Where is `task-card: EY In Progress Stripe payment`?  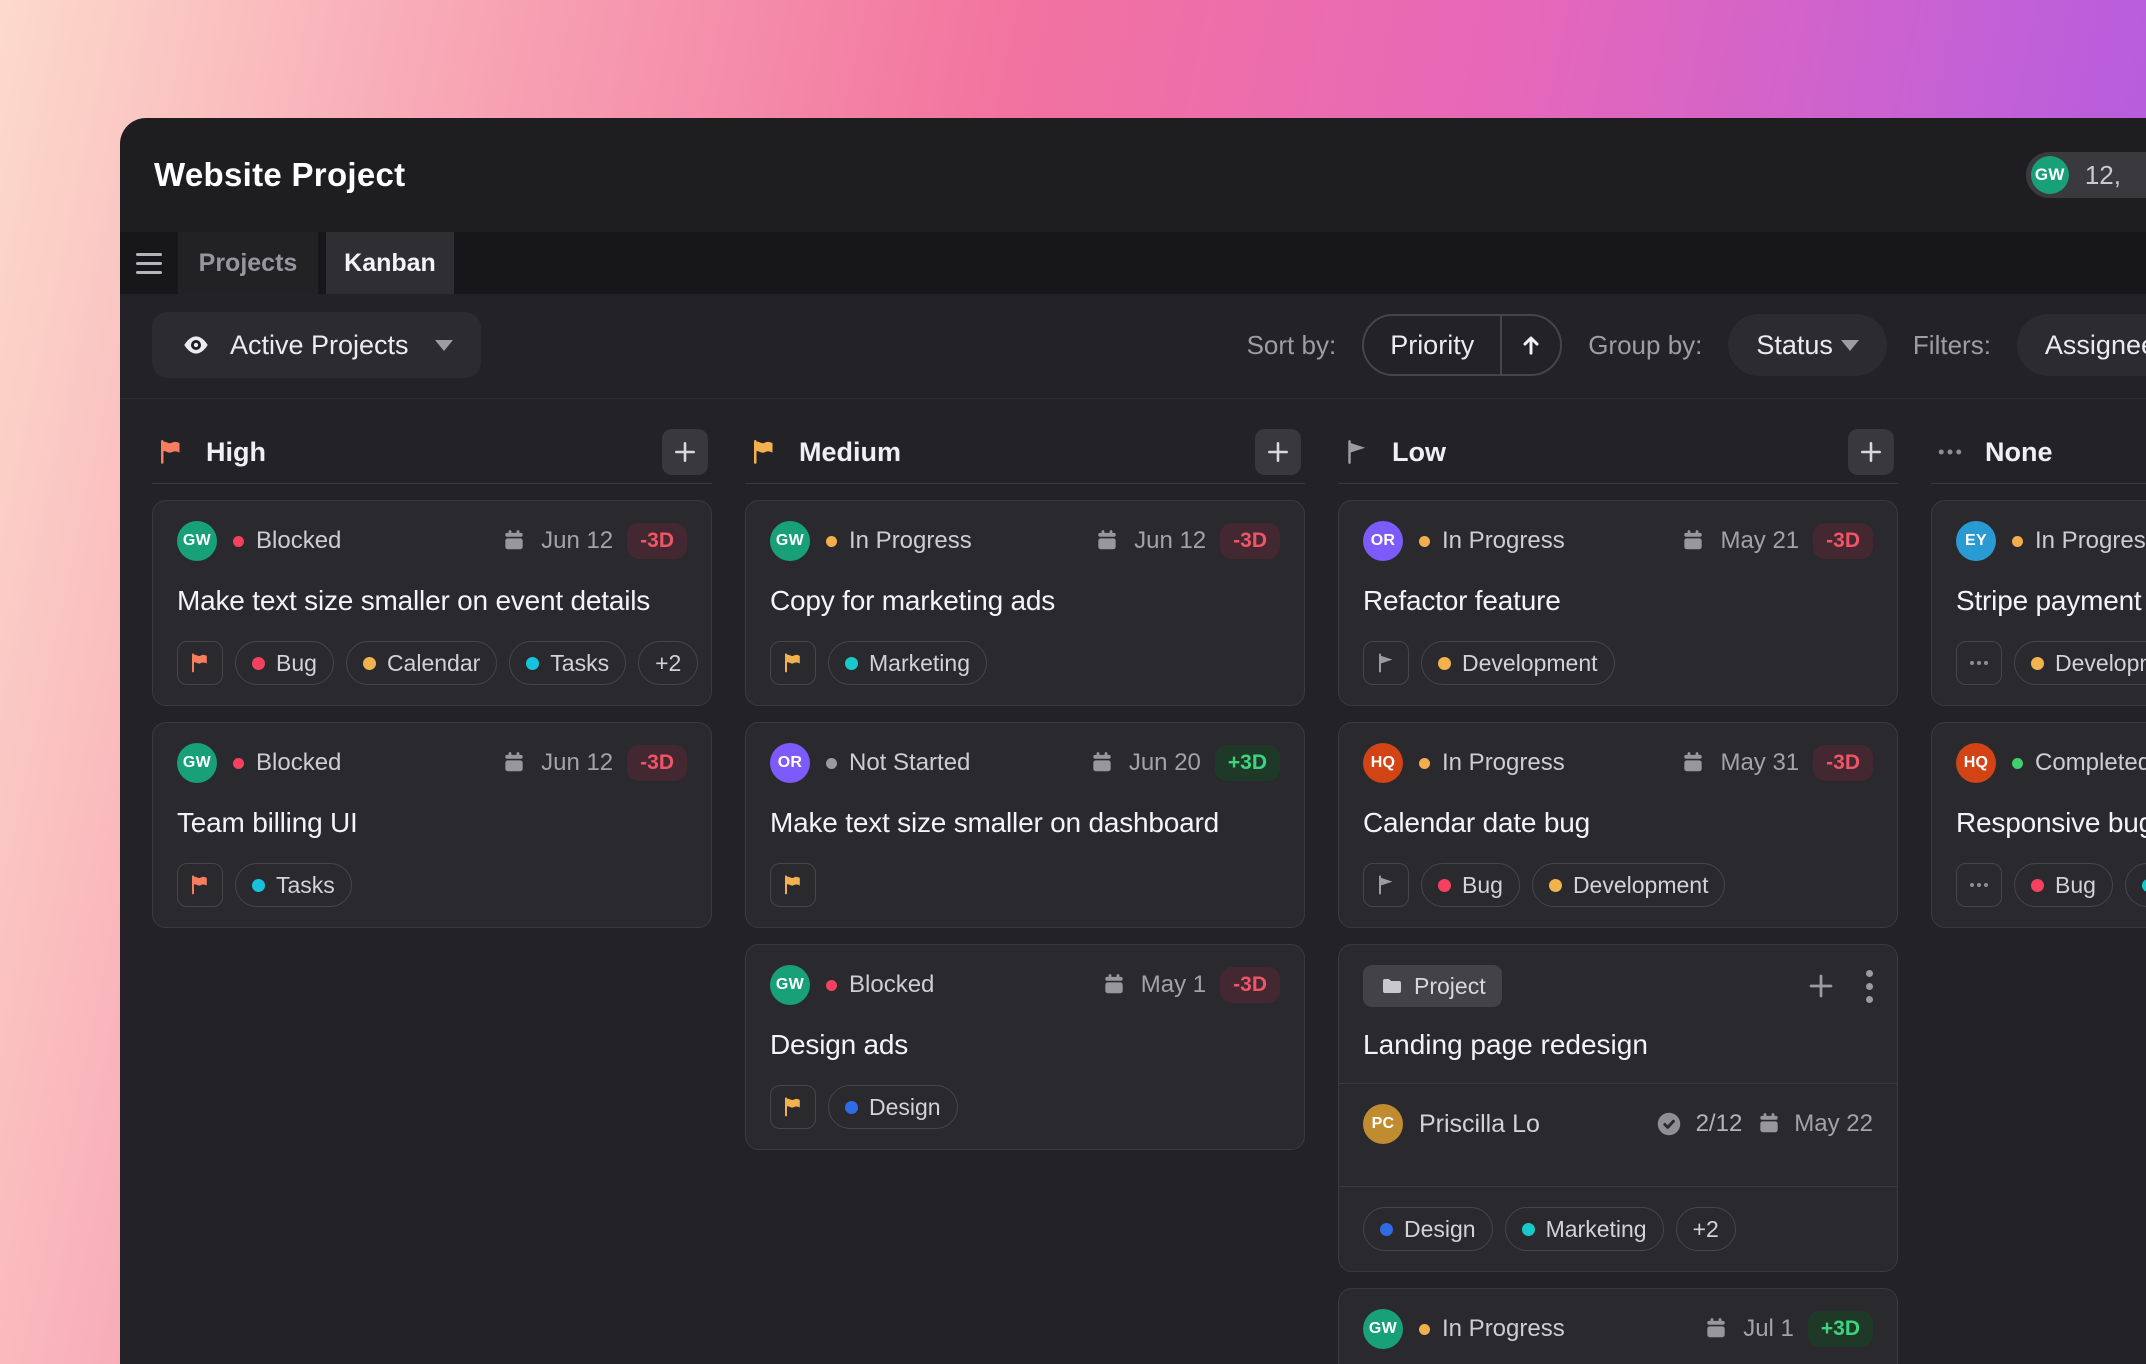
task-card: EY In Progress Stripe payment is located at coordinates (2038, 603).